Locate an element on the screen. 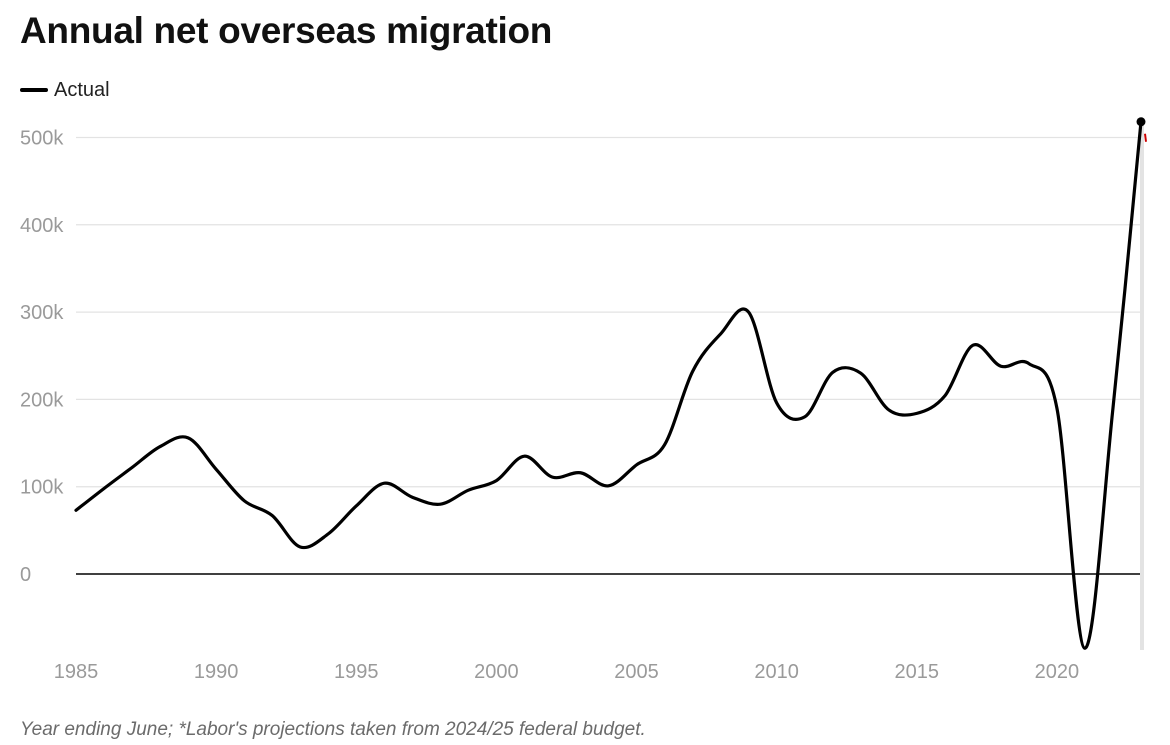 The width and height of the screenshot is (1170, 745). y-tick-label: 0 is located at coordinates (25, 575).